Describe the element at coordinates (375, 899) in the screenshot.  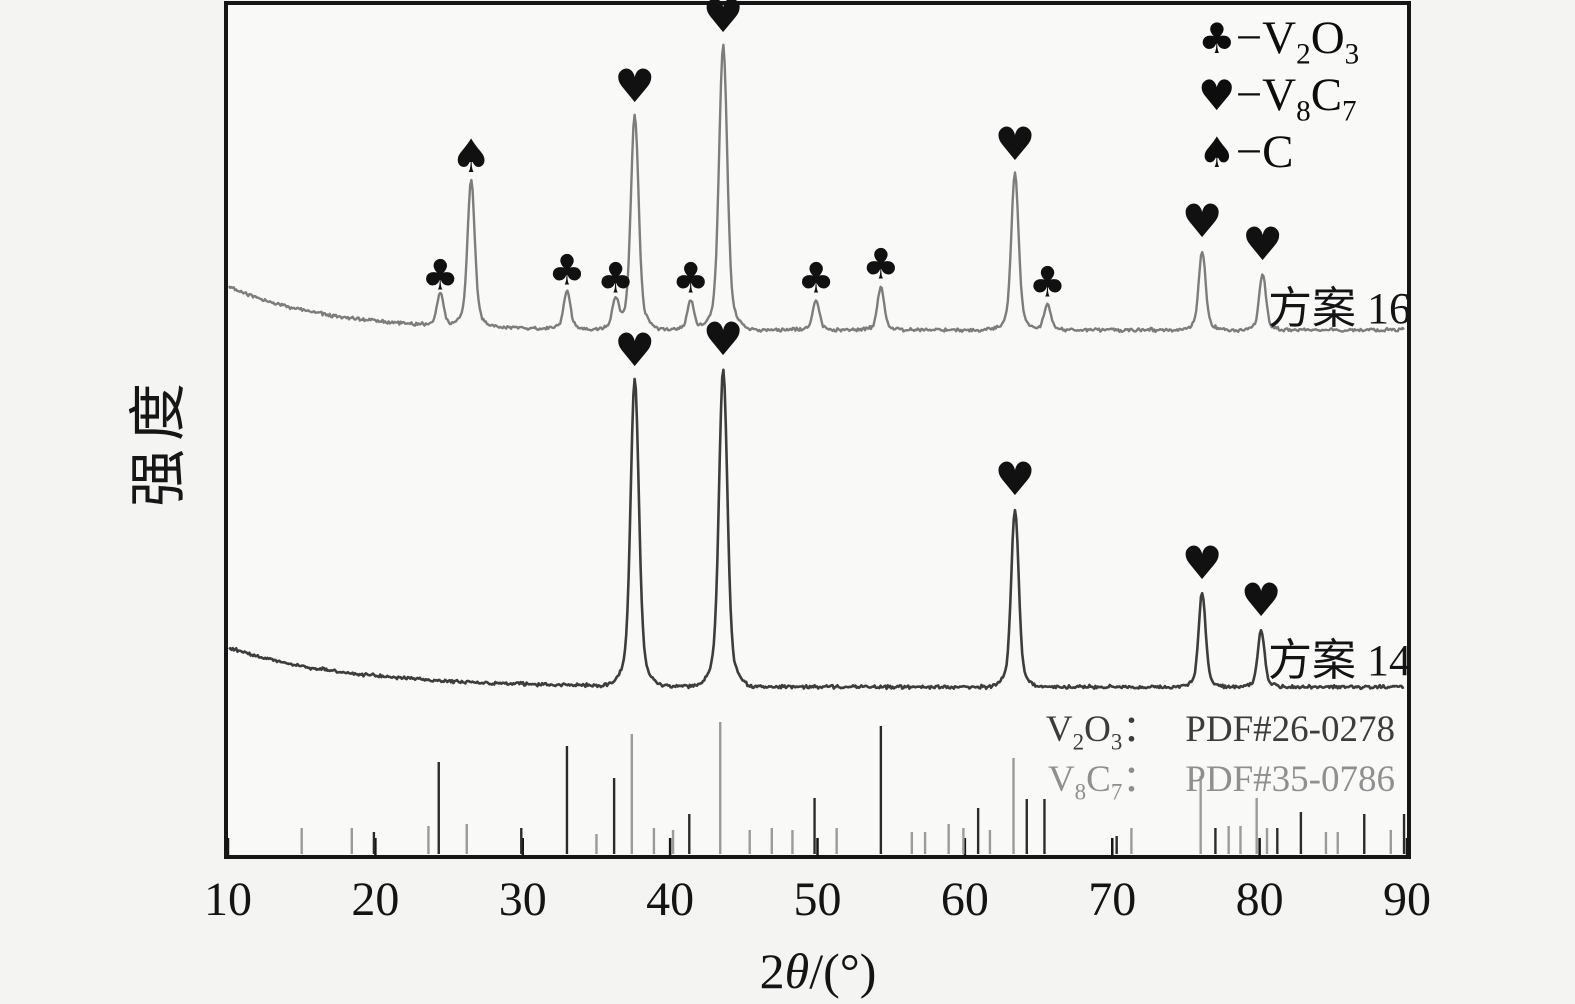
I see `x-tick-label: 20` at that location.